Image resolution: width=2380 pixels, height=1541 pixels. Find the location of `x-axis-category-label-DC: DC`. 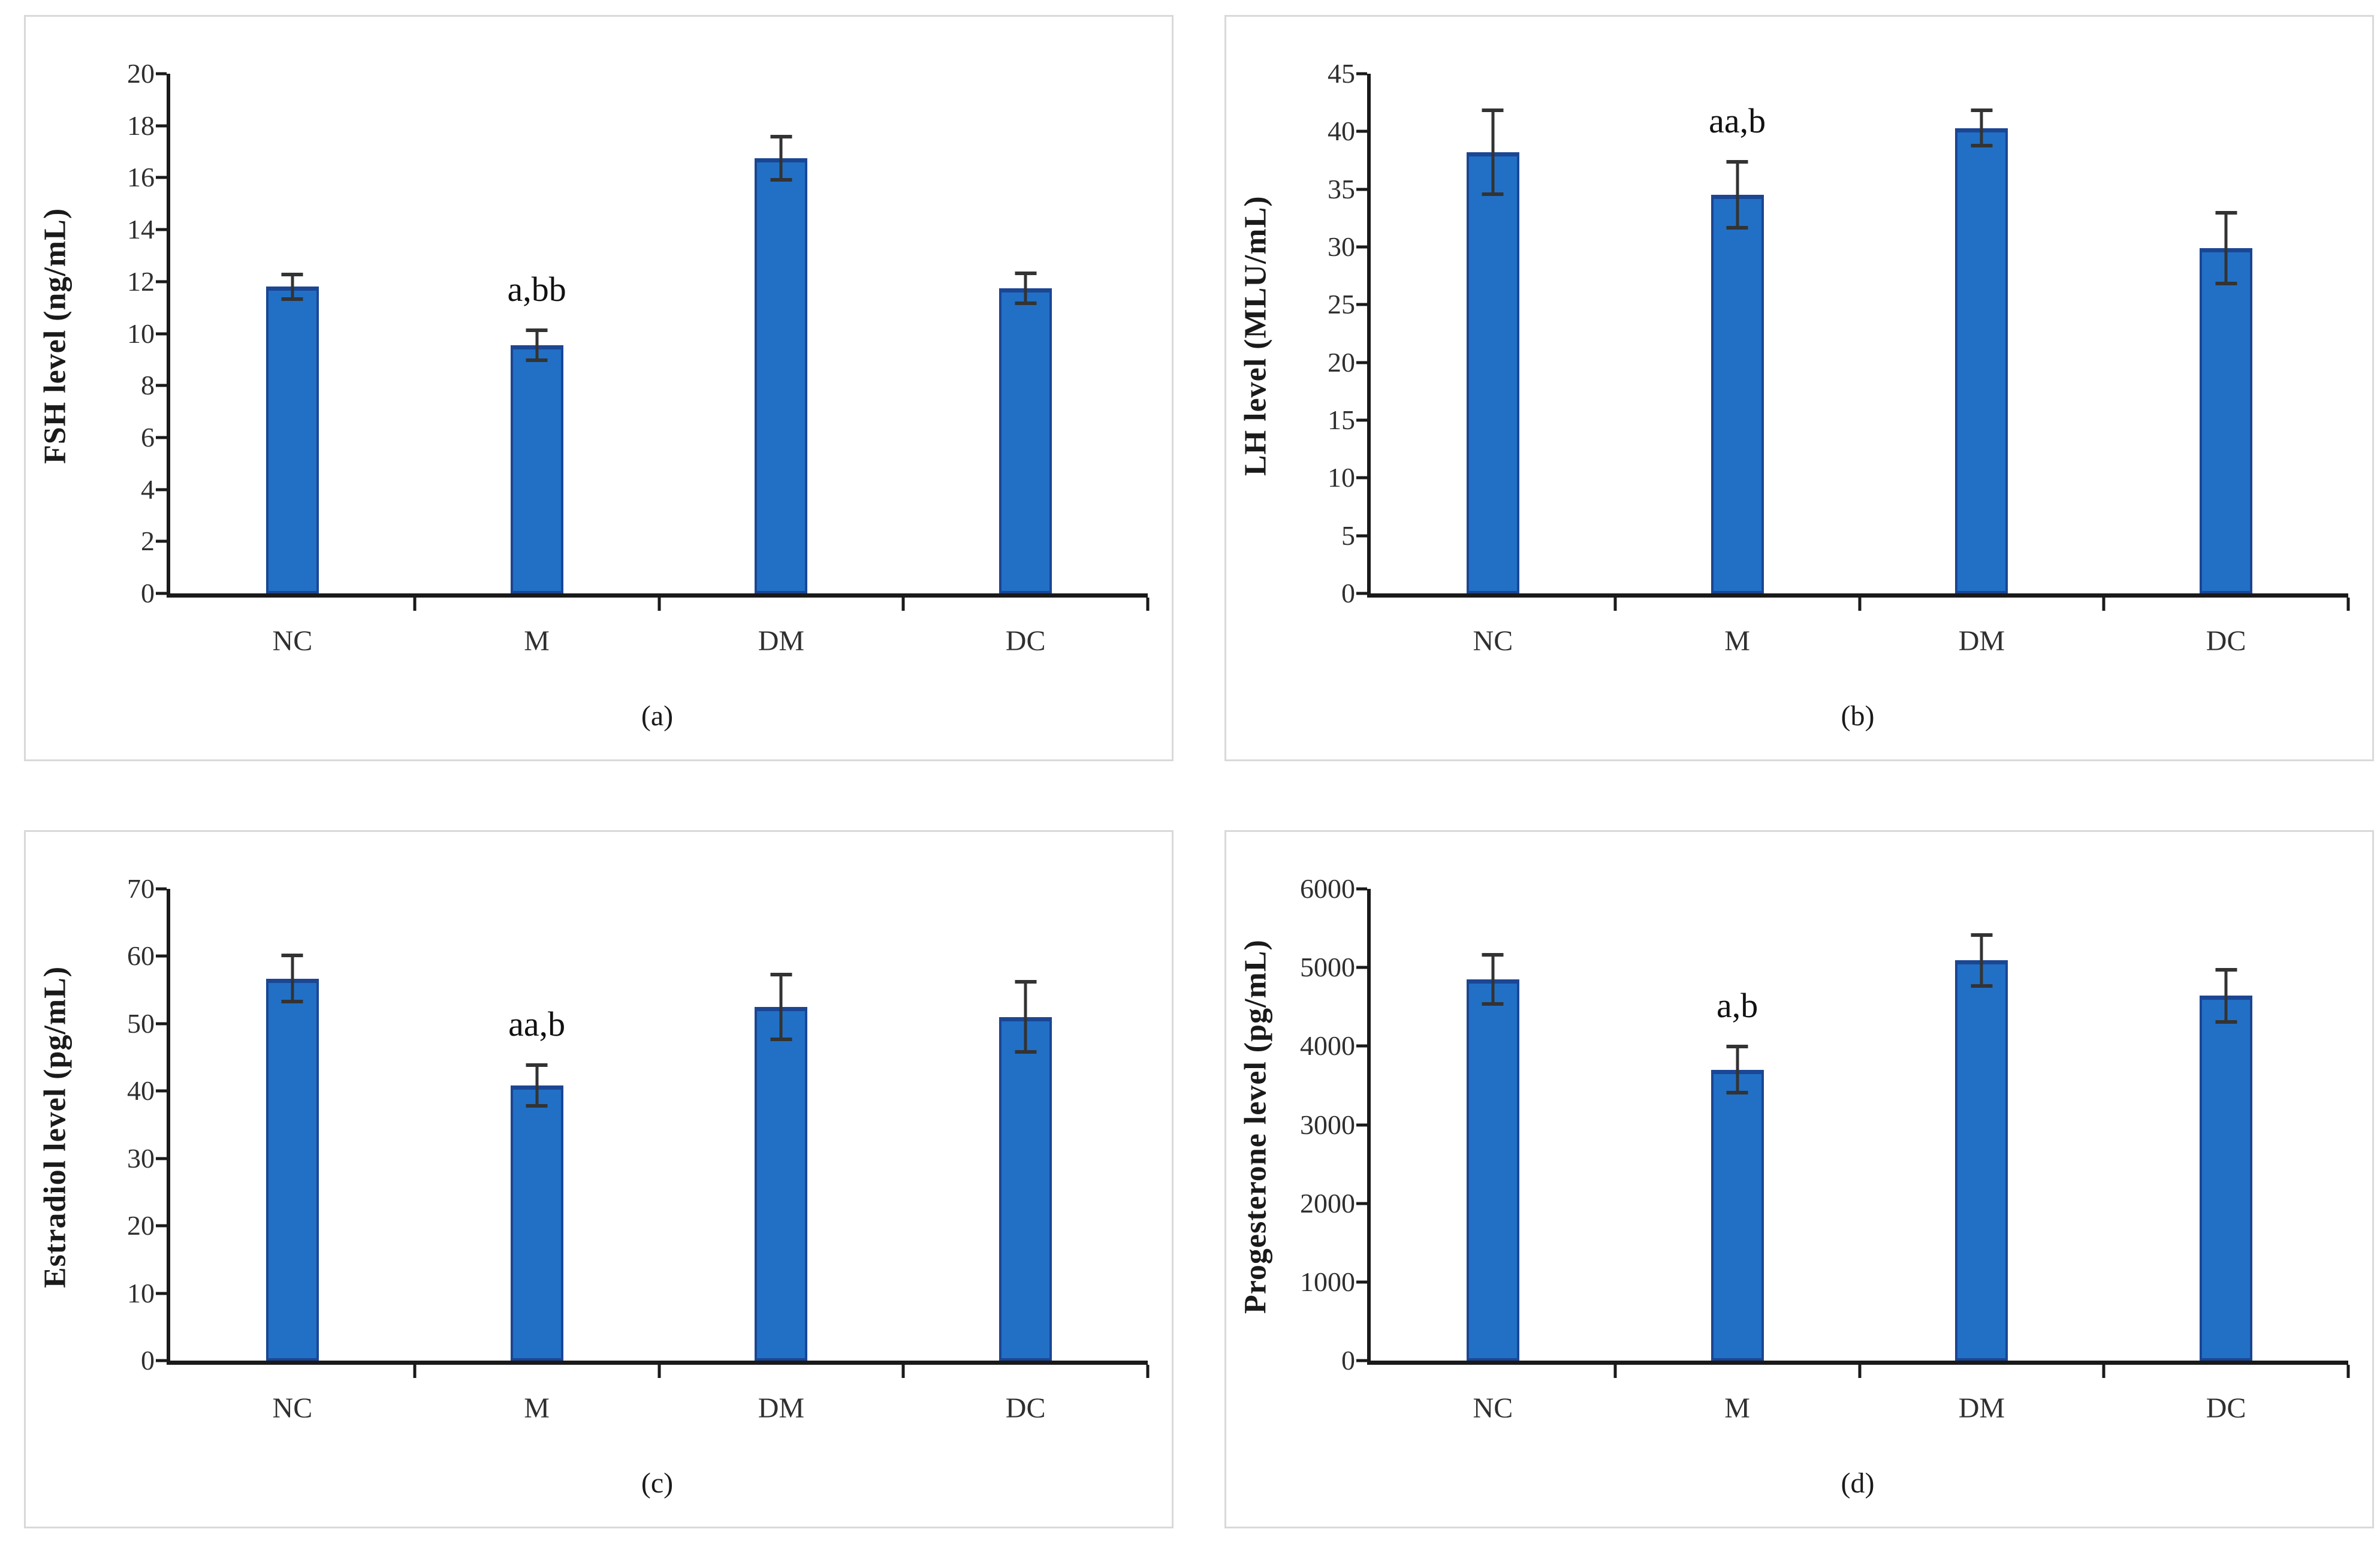

x-axis-category-label-DC: DC is located at coordinates (2226, 641).